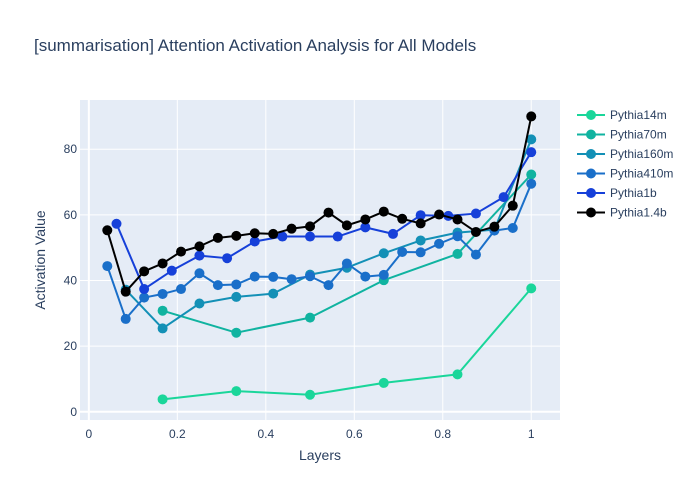  Describe the element at coordinates (622, 135) in the screenshot. I see `legend-item-pythia70m: Pythia70m` at that location.